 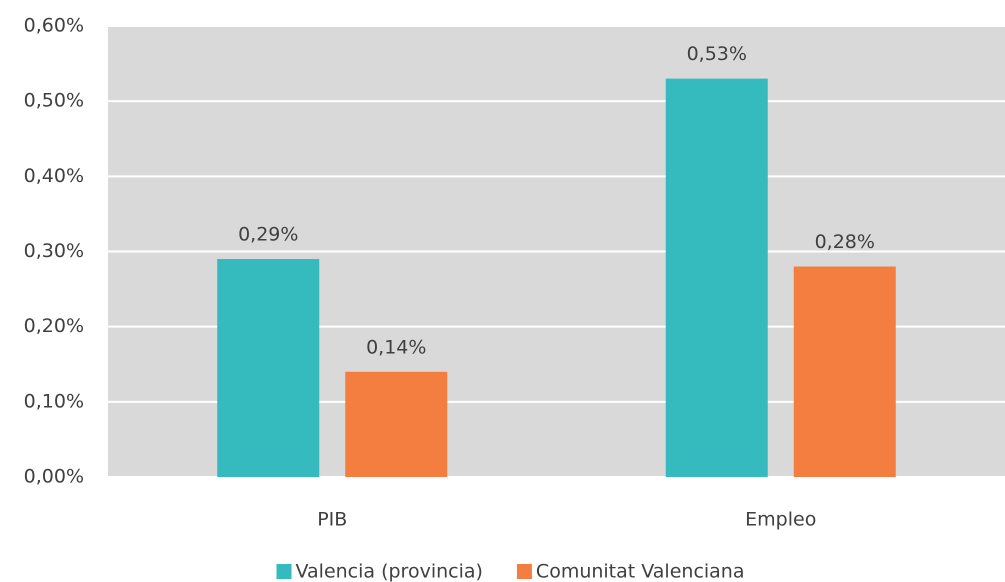 What do you see at coordinates (717, 54) in the screenshot?
I see `data-label: 0,53%` at bounding box center [717, 54].